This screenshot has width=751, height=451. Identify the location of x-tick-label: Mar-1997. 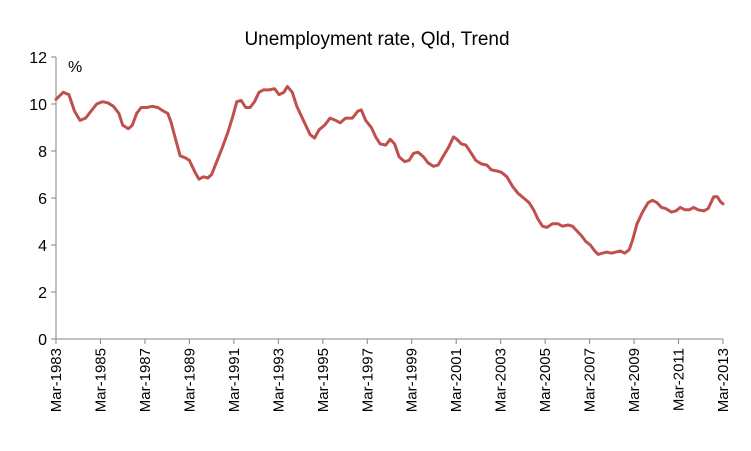
(367, 380).